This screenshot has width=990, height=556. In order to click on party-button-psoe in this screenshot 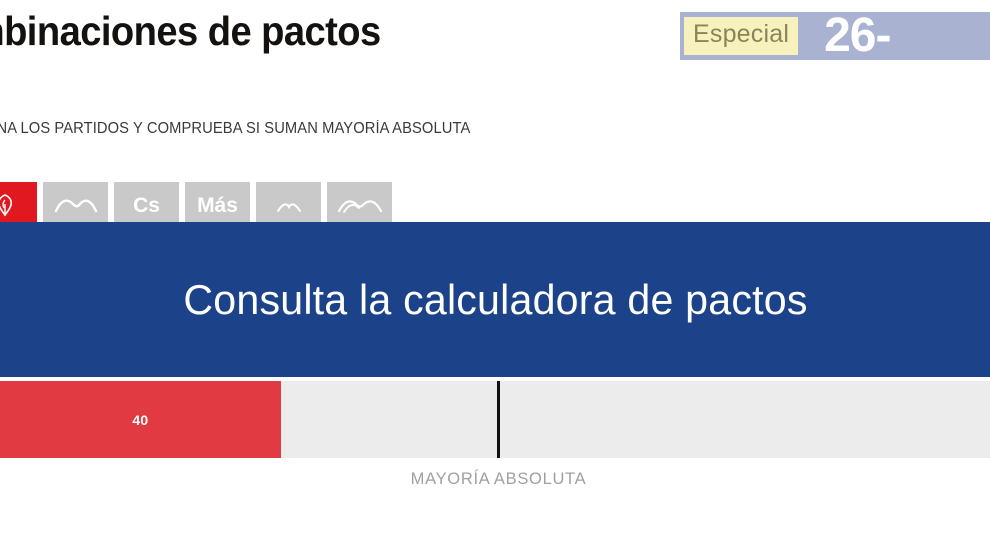, I will do `click(18, 205)`.